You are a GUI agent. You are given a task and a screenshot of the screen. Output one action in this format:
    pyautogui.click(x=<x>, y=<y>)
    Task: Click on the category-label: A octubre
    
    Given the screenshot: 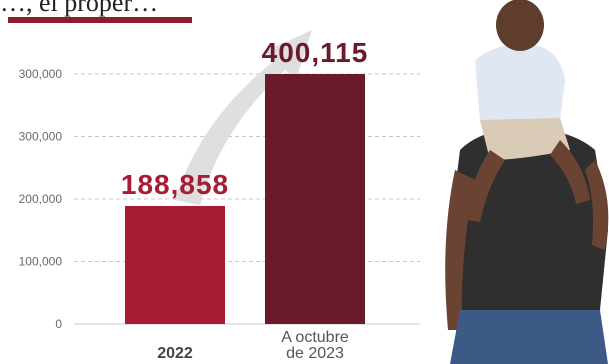 What is the action you would take?
    pyautogui.click(x=315, y=337)
    